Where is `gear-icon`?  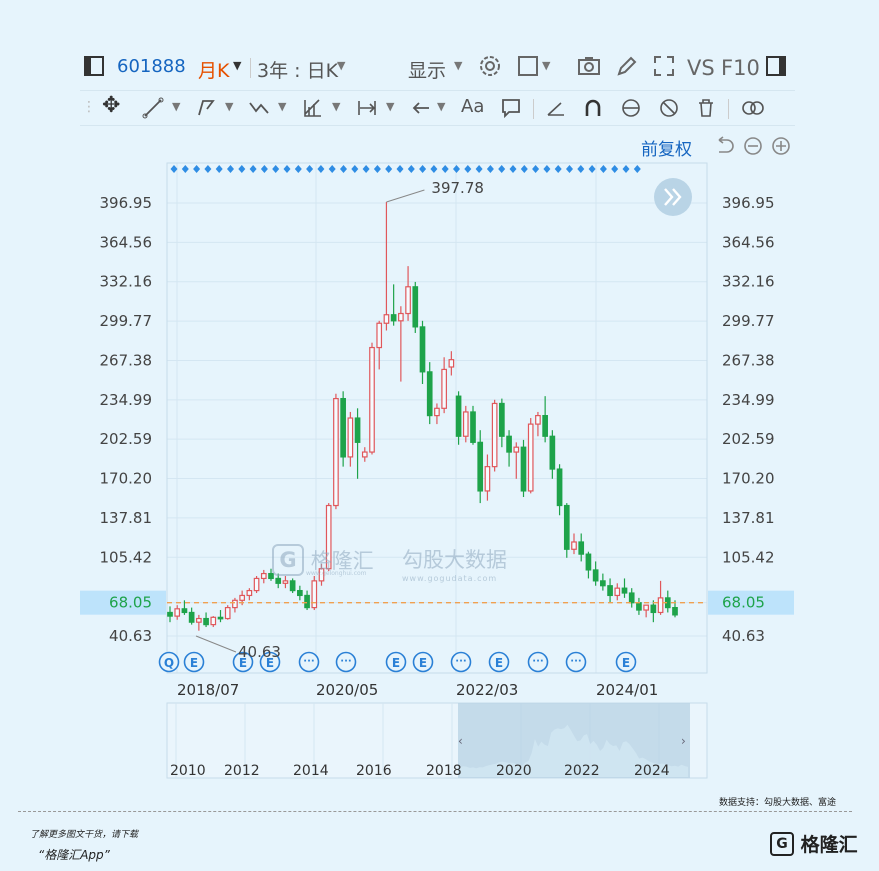 gear-icon is located at coordinates (490, 66).